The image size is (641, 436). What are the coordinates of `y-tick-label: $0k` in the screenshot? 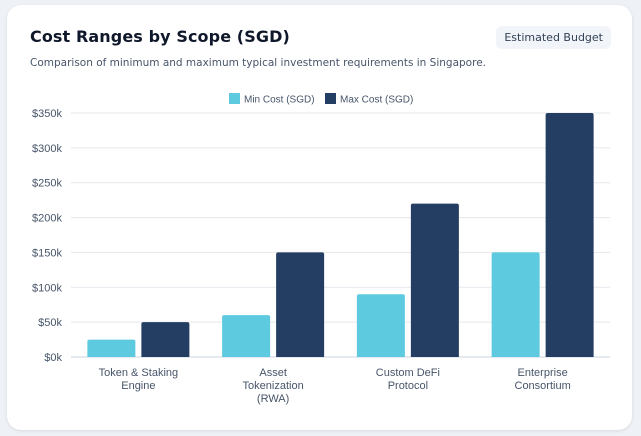 It's located at (53, 358).